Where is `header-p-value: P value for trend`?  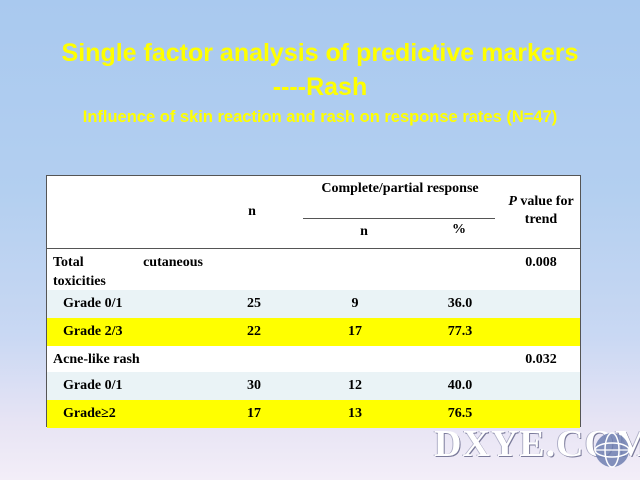
header-p-value: P value for trend is located at coordinates (541, 211).